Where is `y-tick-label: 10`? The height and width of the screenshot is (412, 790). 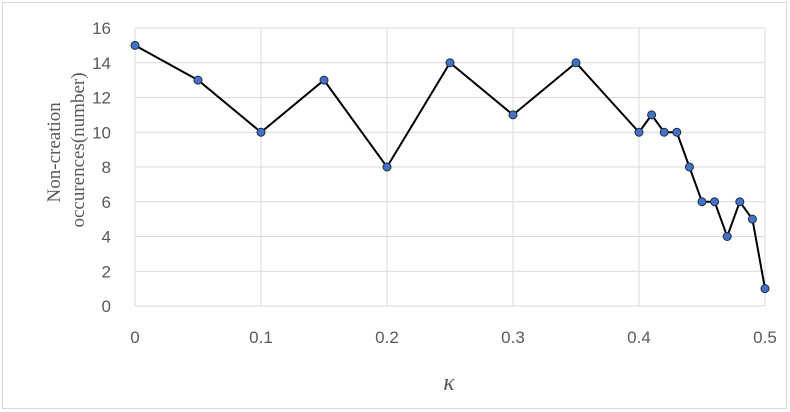 y-tick-label: 10 is located at coordinates (101, 132).